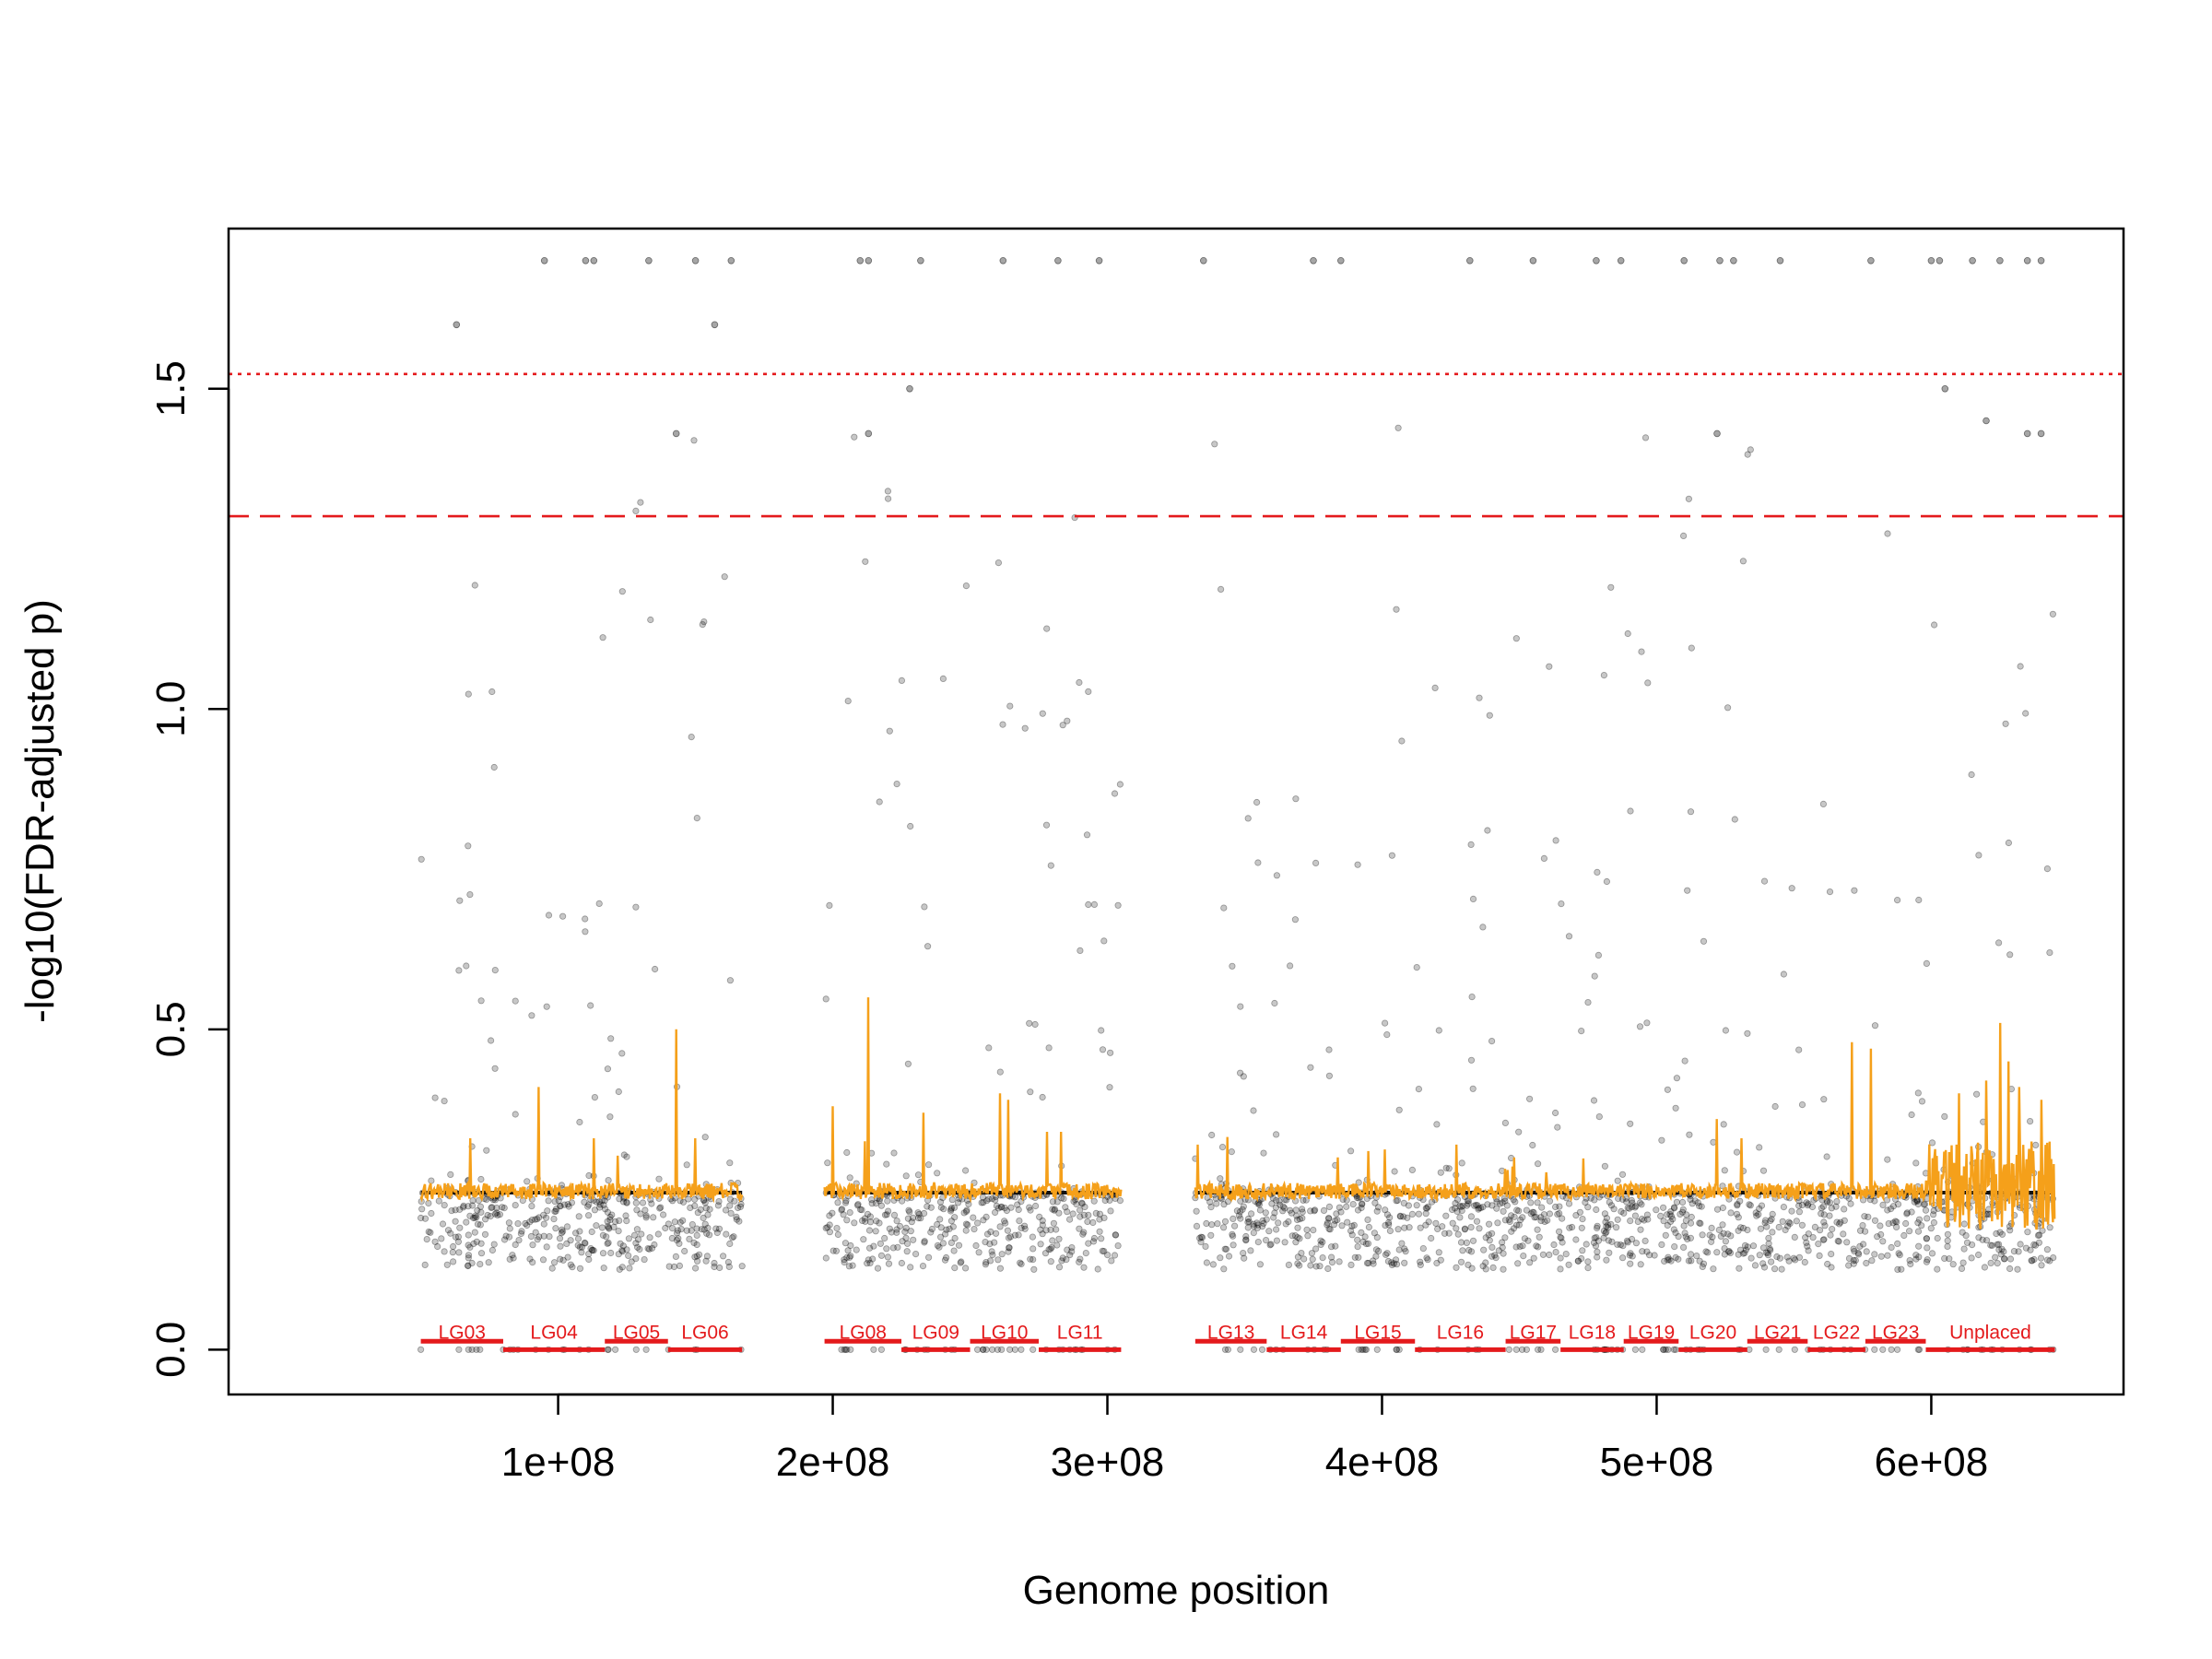  I want to click on lg-points-LG21, so click(1777, 899).